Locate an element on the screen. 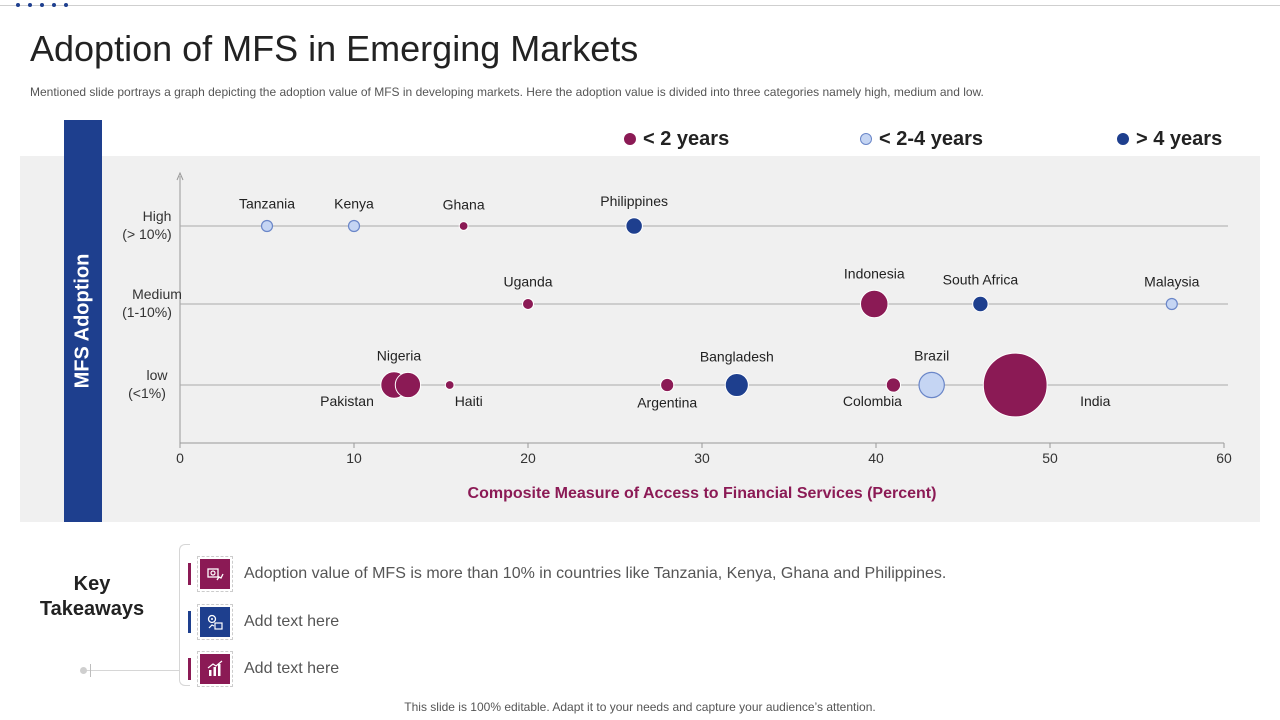 Image resolution: width=1280 pixels, height=720 pixels. y-axis-band is located at coordinates (83, 321).